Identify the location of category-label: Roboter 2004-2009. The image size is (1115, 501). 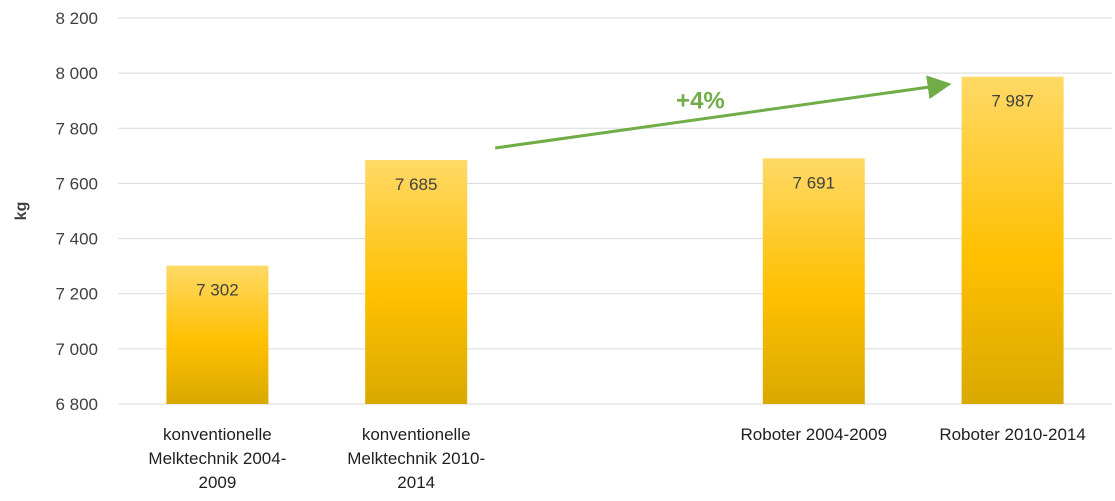
(814, 434).